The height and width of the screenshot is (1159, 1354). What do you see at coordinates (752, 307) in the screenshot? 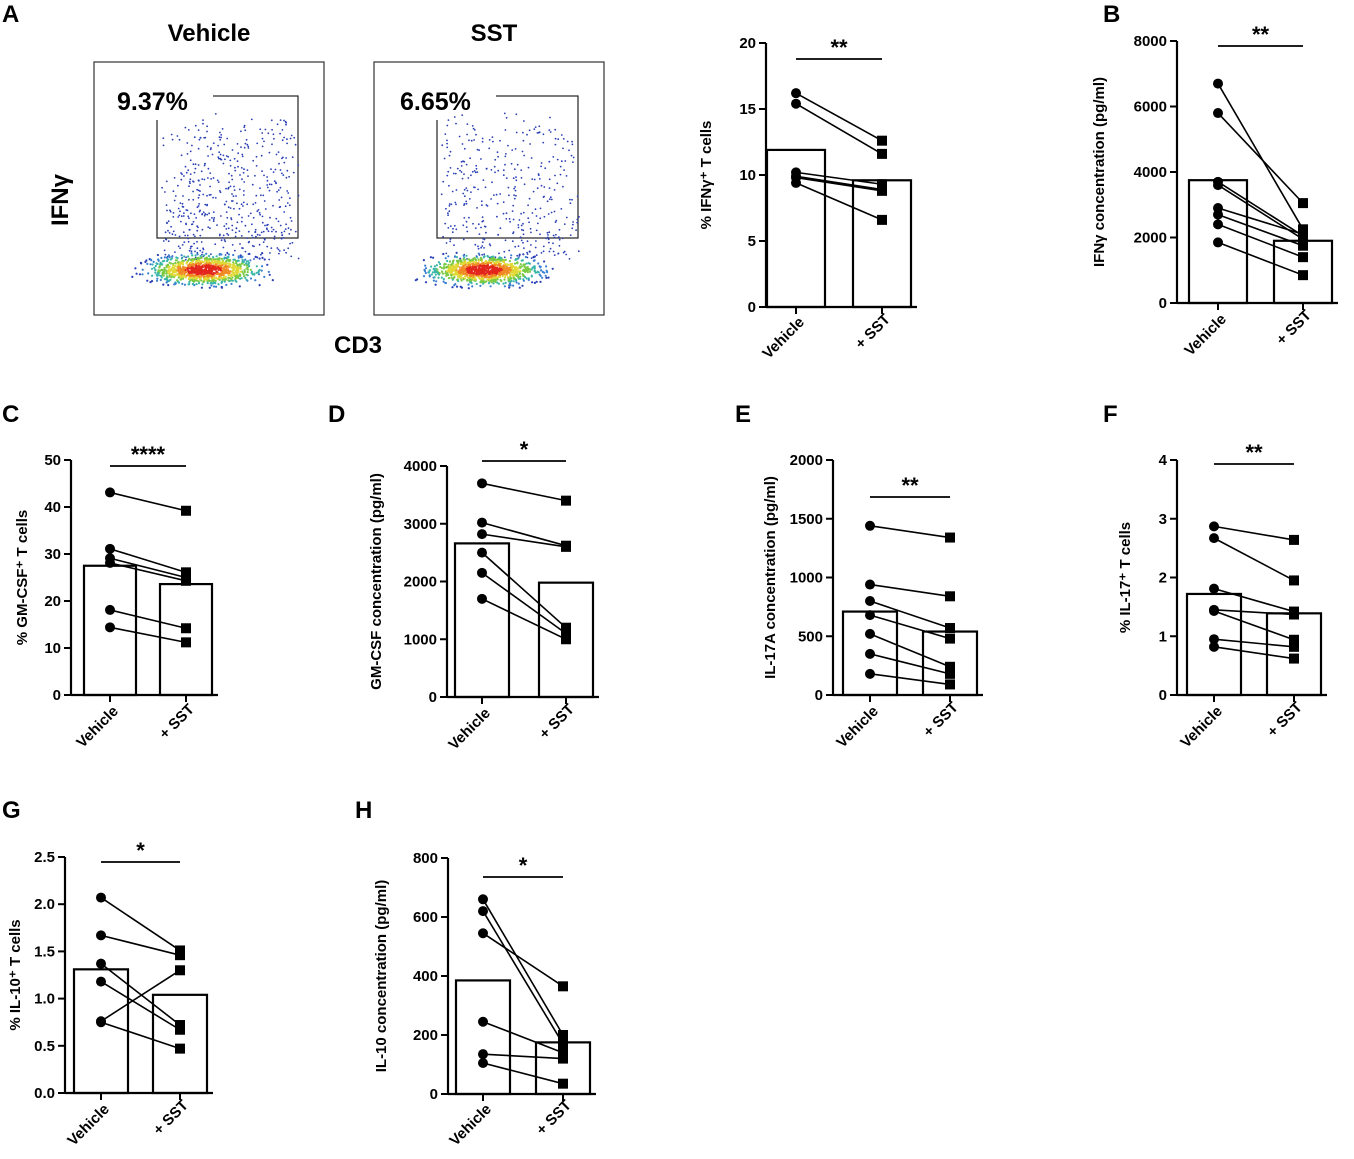
I see `y-tick-label: 0` at bounding box center [752, 307].